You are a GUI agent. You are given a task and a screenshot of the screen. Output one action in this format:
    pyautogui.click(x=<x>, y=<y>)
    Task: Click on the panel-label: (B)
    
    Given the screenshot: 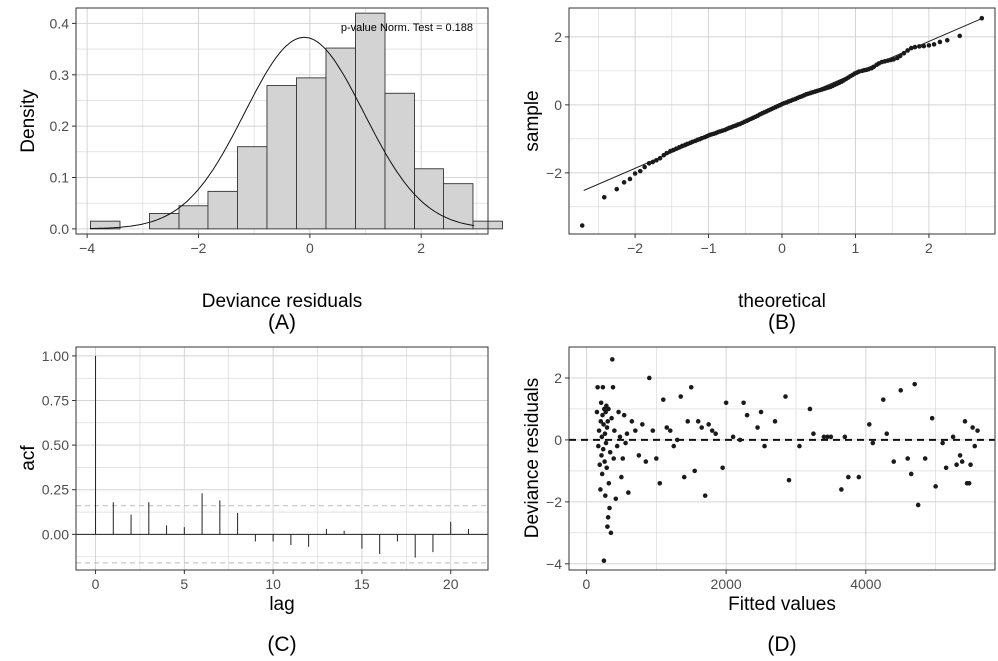 What is the action you would take?
    pyautogui.click(x=782, y=322)
    